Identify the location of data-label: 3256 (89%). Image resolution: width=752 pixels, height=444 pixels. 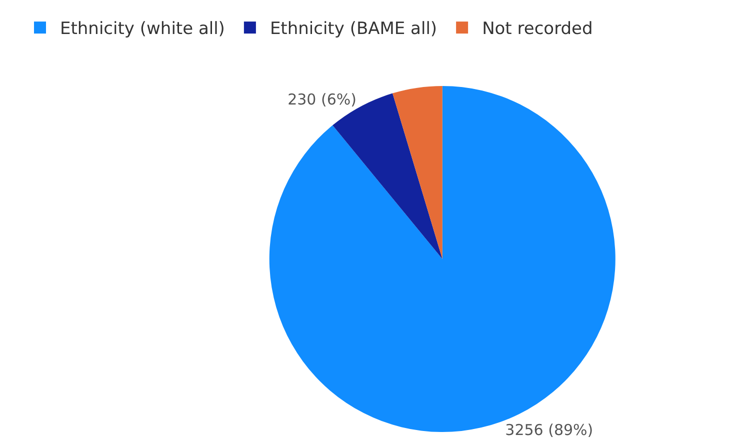
(549, 429).